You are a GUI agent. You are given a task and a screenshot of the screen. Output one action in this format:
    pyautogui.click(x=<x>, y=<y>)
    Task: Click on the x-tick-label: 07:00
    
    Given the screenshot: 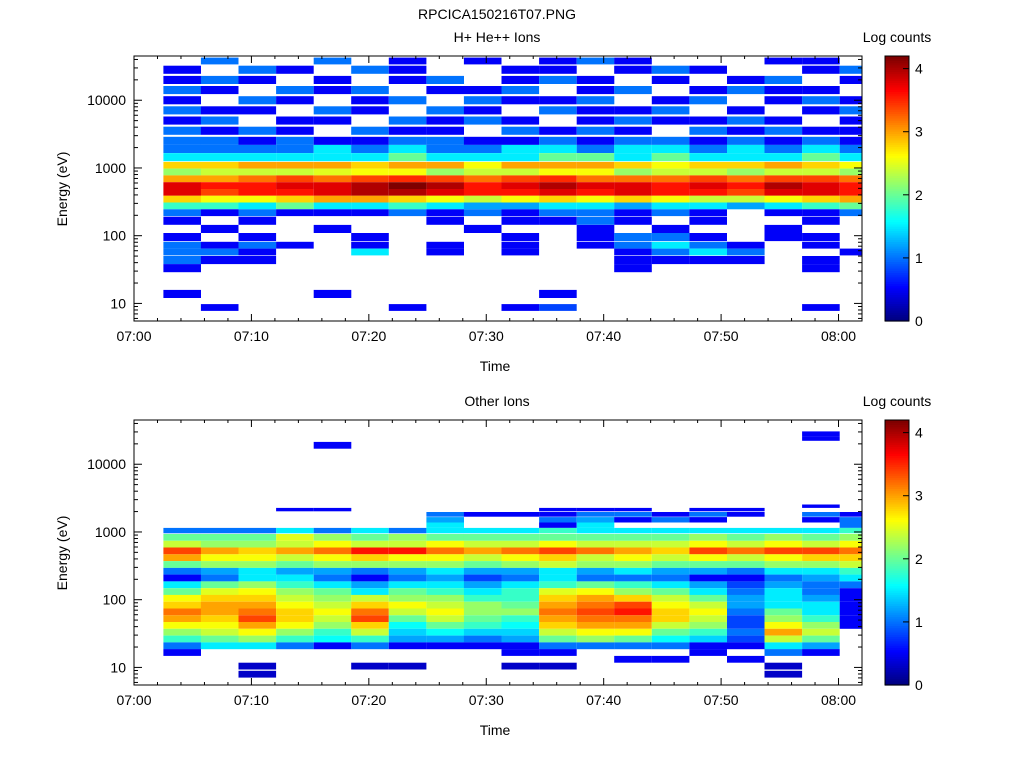 What is the action you would take?
    pyautogui.click(x=133, y=700)
    